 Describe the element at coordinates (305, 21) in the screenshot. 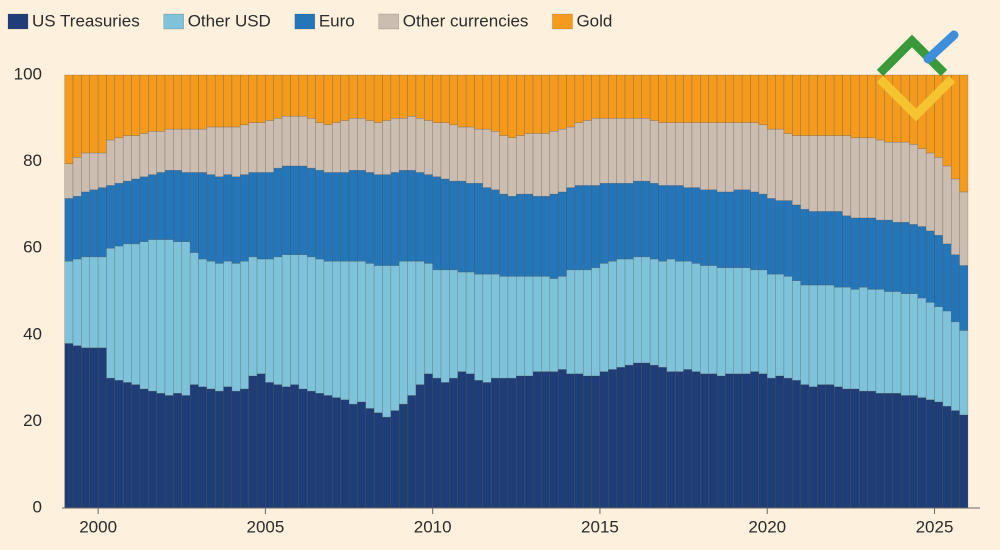

I see `legend-swatch` at that location.